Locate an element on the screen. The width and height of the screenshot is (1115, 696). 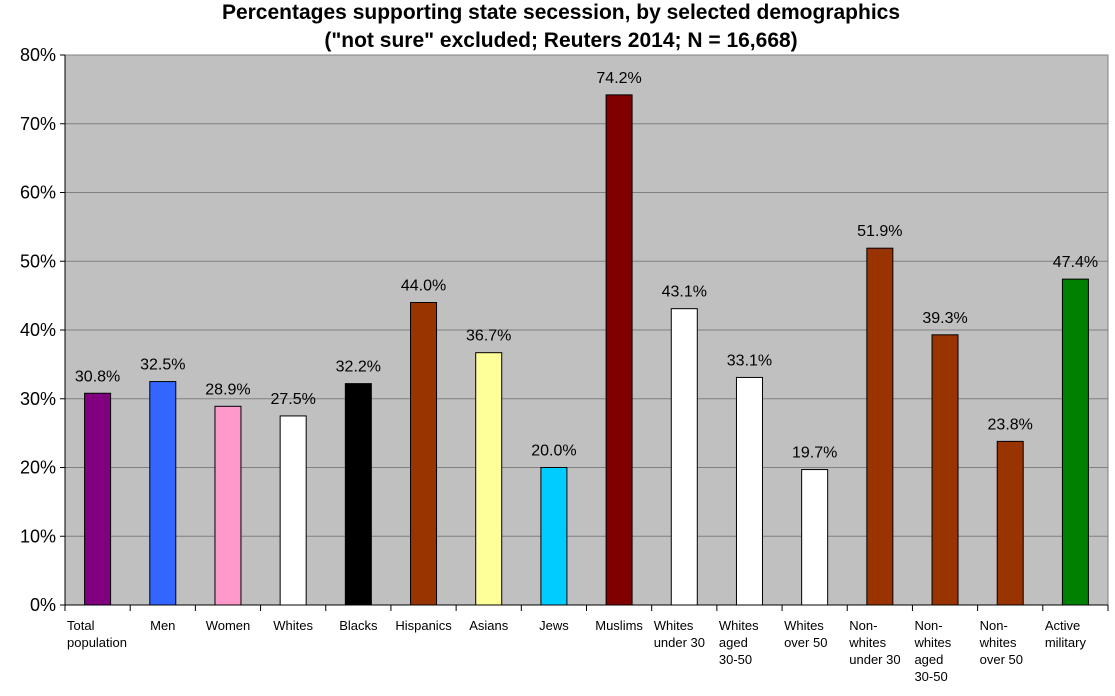
data-label: 39.3% is located at coordinates (944, 318).